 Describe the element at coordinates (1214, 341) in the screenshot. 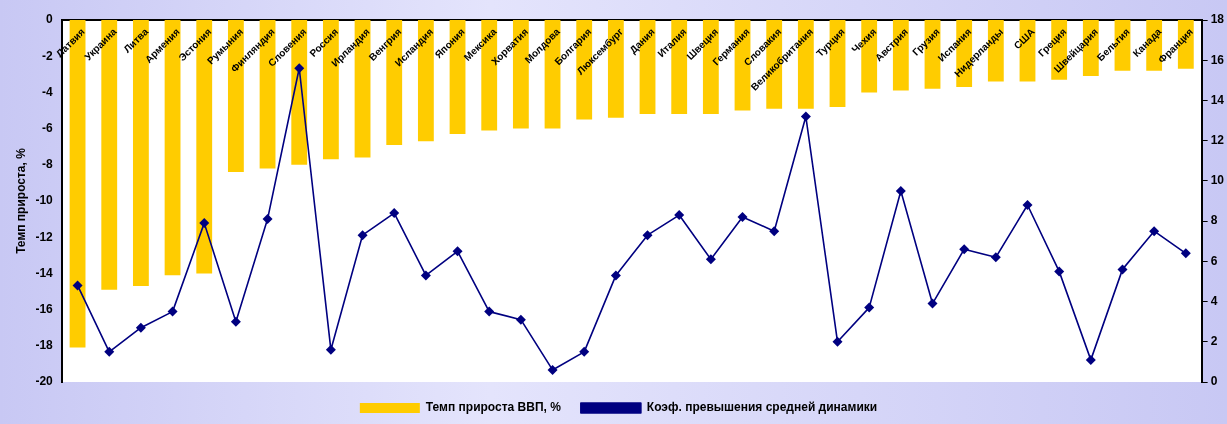

I see `y2-tick-label: 2` at that location.